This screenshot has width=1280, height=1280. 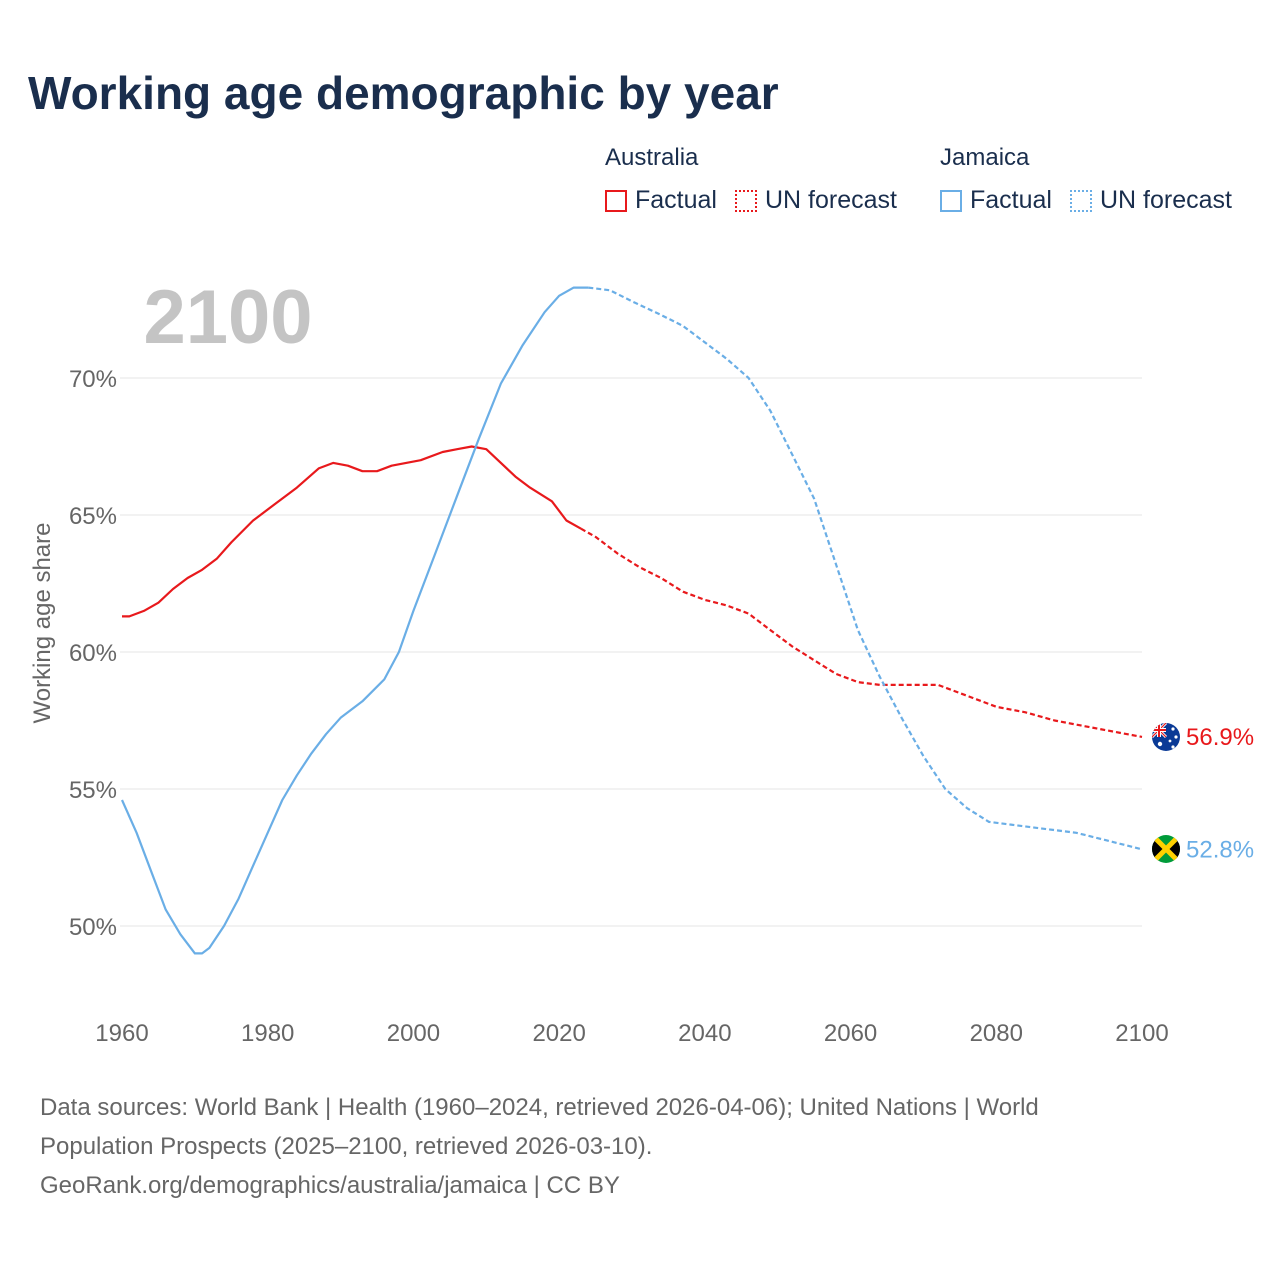 What do you see at coordinates (403, 93) in the screenshot?
I see `chart-title: Working age demographic by year` at bounding box center [403, 93].